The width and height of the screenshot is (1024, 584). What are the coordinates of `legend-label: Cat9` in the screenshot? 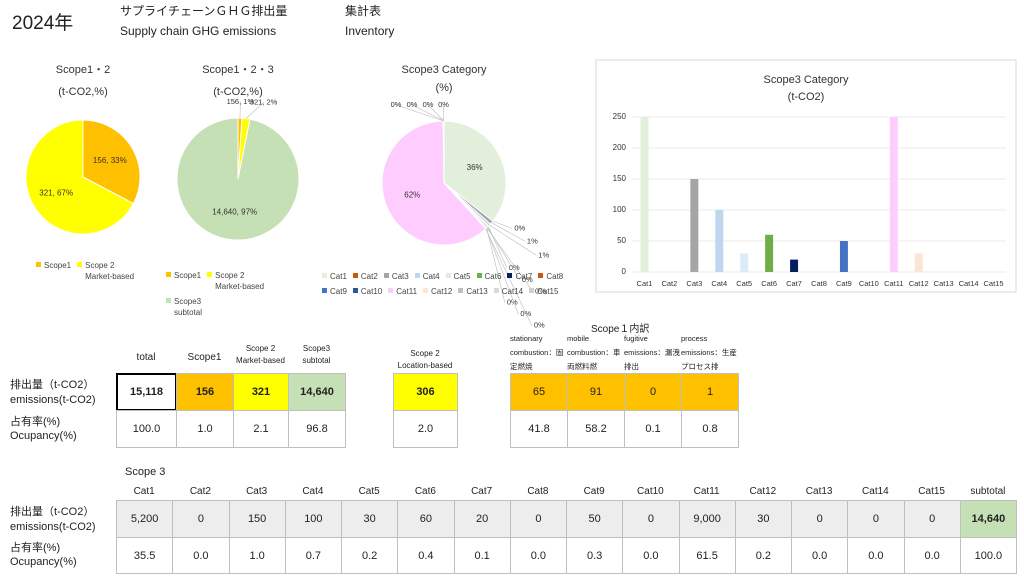 It's located at (338, 291).